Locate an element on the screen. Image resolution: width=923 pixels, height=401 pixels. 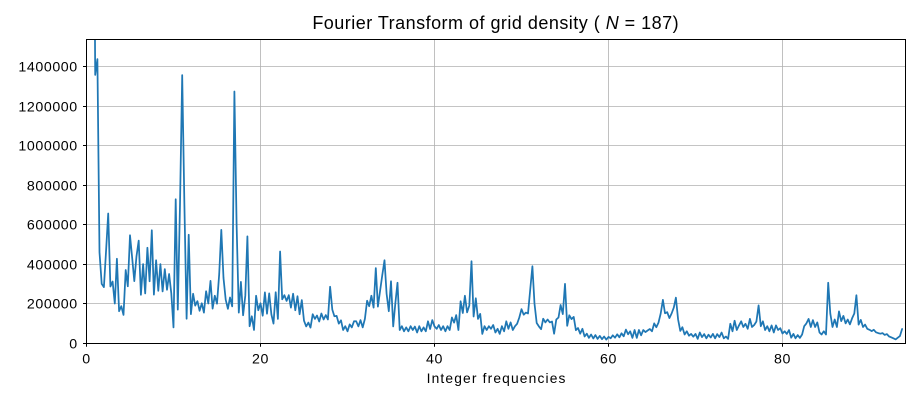
svg-text: Integer frequencies is located at coordinates (497, 378).